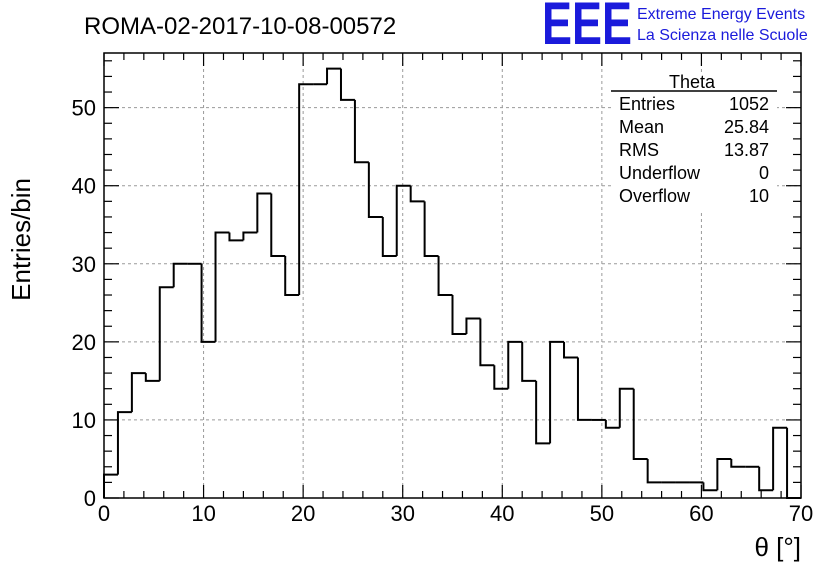 Image resolution: width=836 pixels, height=572 pixels. Describe the element at coordinates (746, 127) in the screenshot. I see `stats-value: 25.84` at that location.